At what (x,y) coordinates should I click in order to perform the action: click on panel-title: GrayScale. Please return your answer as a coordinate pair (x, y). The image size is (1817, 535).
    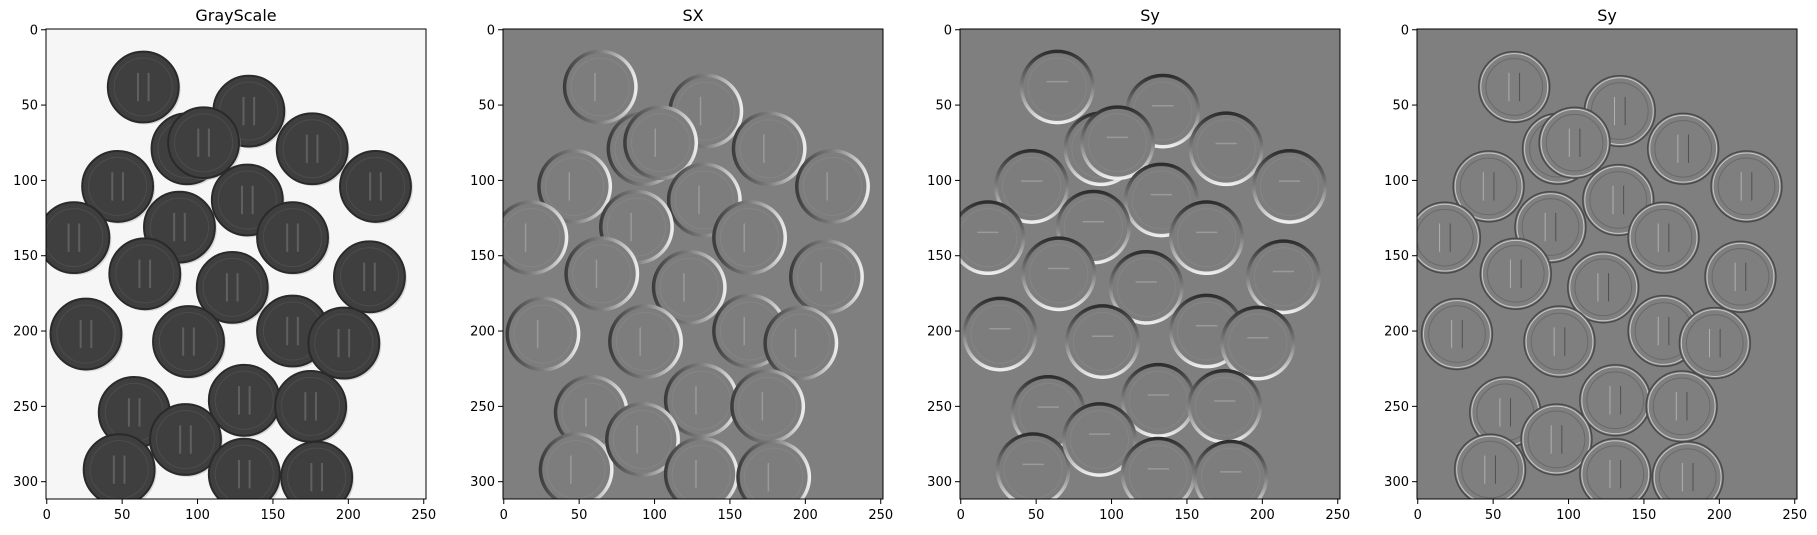
    Looking at the image, I should click on (235, 15).